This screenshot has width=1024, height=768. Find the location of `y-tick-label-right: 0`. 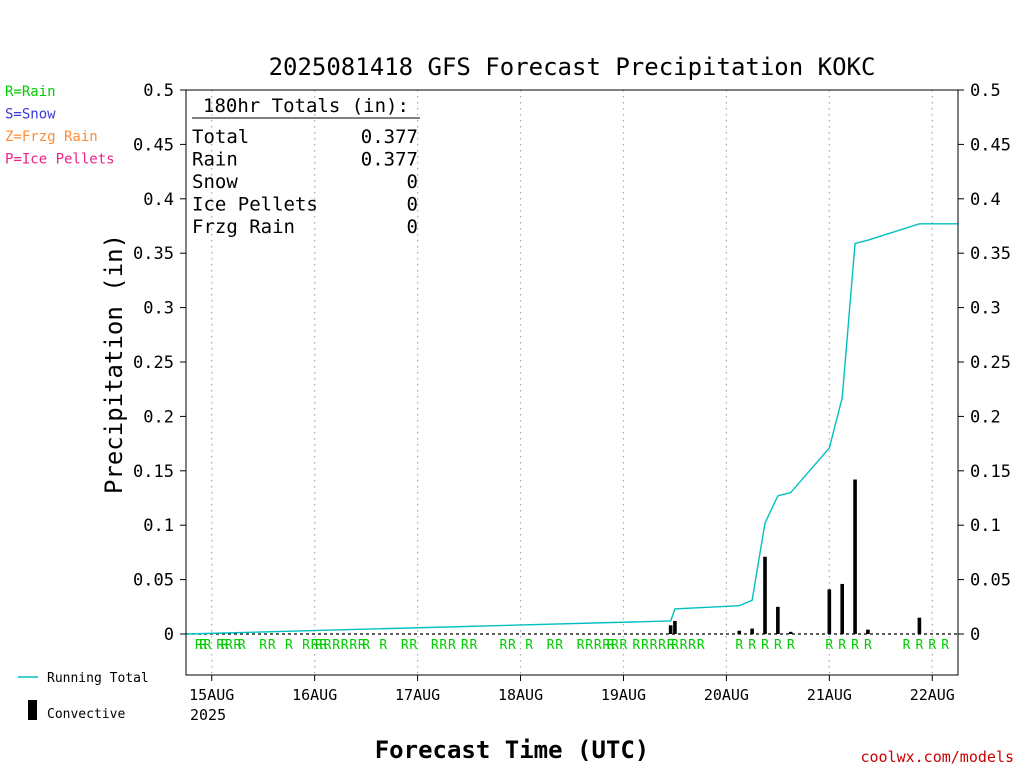

y-tick-label-right: 0 is located at coordinates (975, 635).